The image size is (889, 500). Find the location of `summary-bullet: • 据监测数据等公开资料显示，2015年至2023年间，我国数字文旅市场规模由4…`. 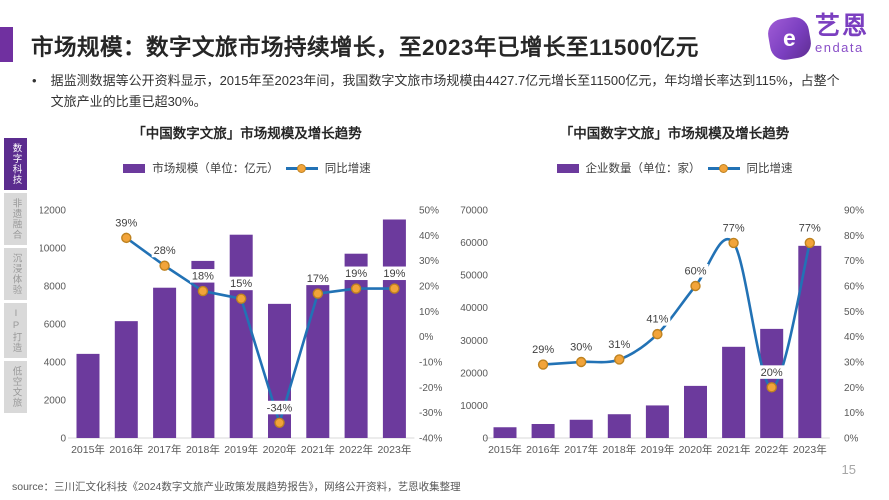

summary-bullet: • 据监测数据等公开资料显示，2015年至2023年间，我国数字文旅市场规模由4… is located at coordinates (437, 91).